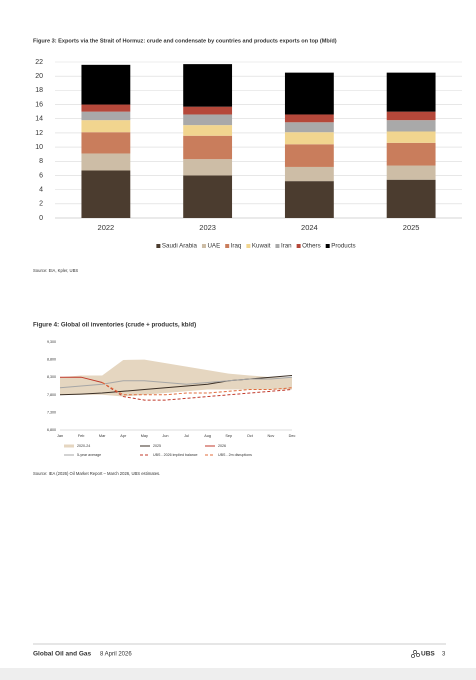 The height and width of the screenshot is (680, 476). I want to click on x-tick-label: Apr, so click(123, 436).